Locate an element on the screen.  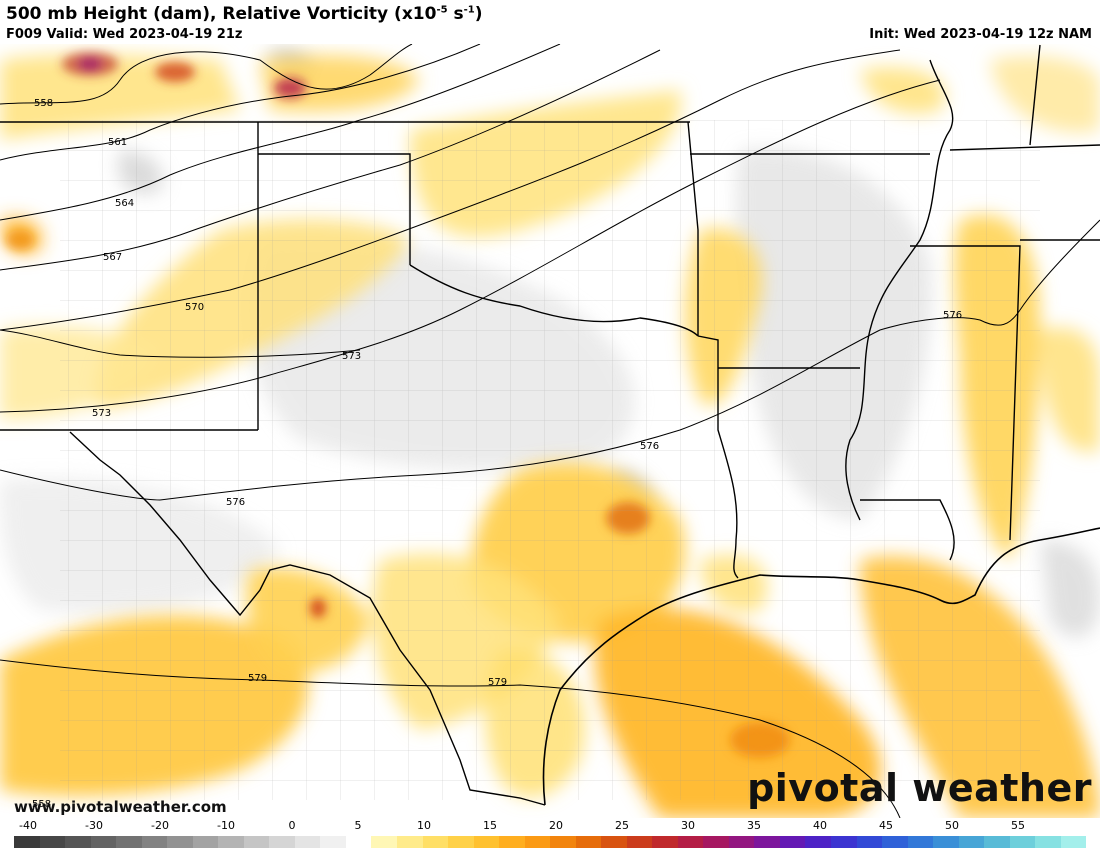
colorbar-tick: 20 is located at coordinates (556, 825).